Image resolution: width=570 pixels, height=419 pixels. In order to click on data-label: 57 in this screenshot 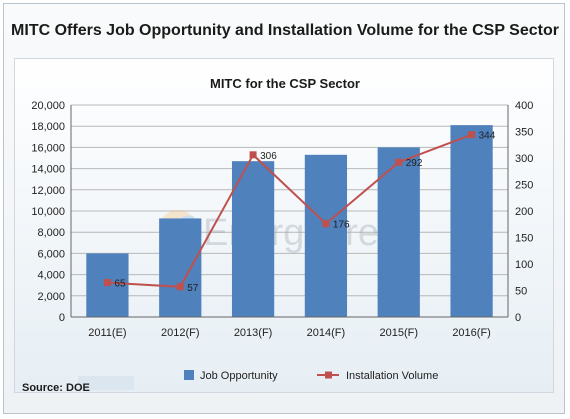, I will do `click(193, 288)`.